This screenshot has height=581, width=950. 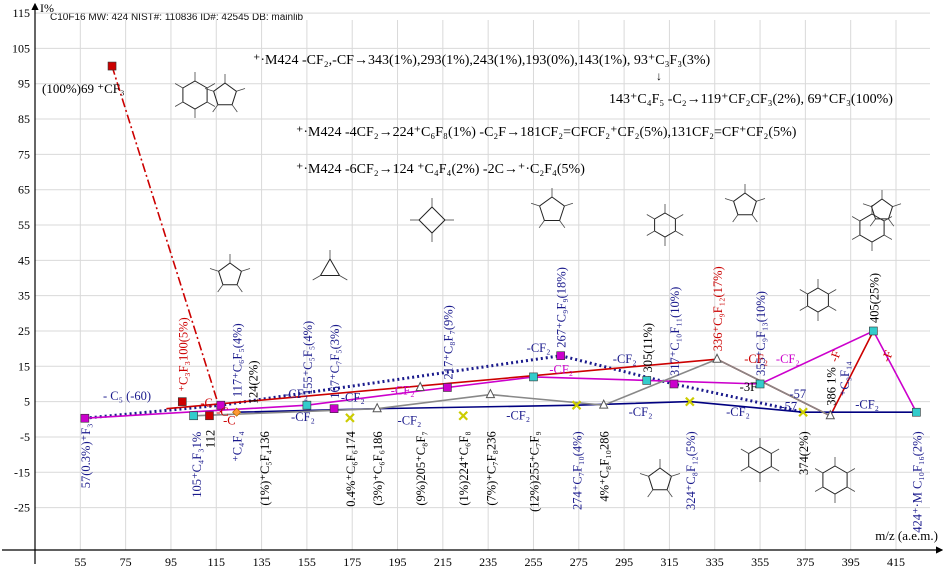 I want to click on y-tick-label: 105, so click(x=21, y=48).